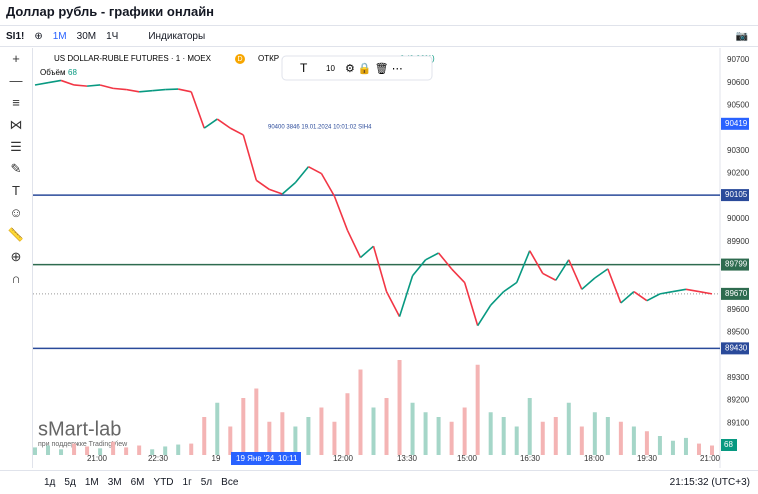 The height and width of the screenshot is (494, 758). What do you see at coordinates (738, 105) in the screenshot?
I see `y-tick-label: 90500` at bounding box center [738, 105].